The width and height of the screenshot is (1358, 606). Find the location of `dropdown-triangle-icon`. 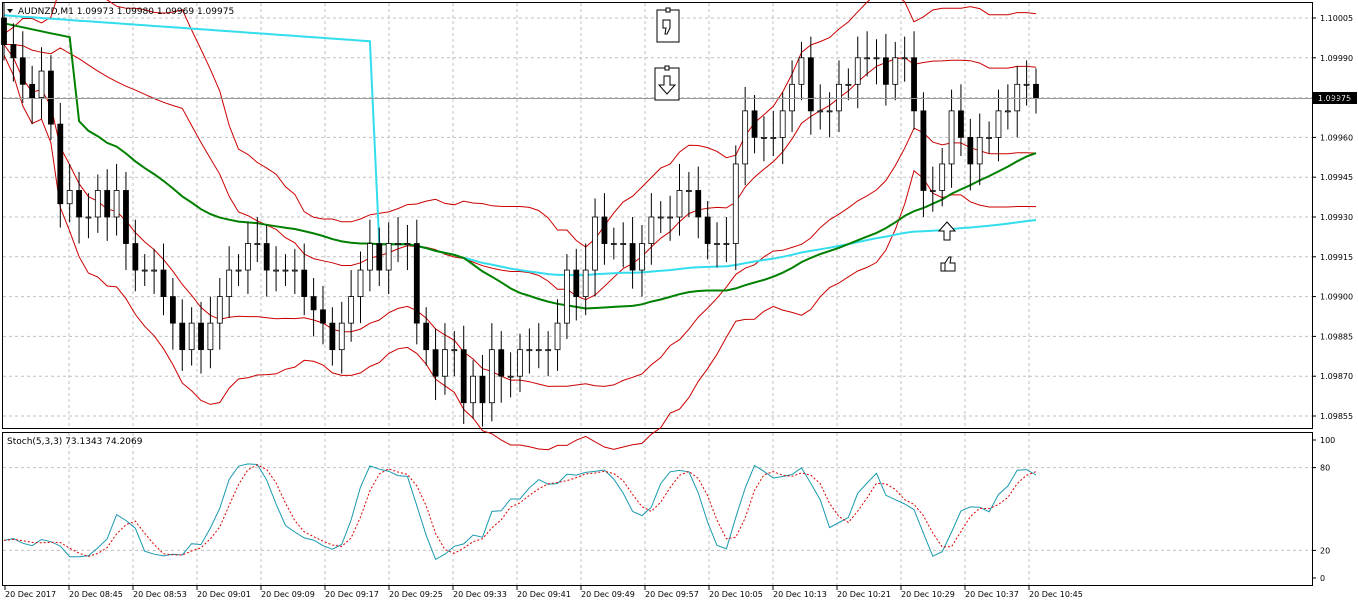

dropdown-triangle-icon is located at coordinates (10, 11).